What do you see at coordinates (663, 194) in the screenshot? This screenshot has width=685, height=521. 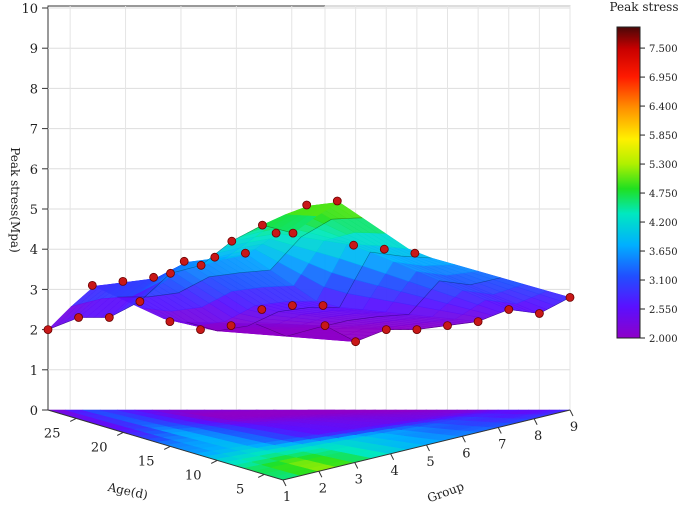 I see `colorbar-tick-label: 4.750` at bounding box center [663, 194].